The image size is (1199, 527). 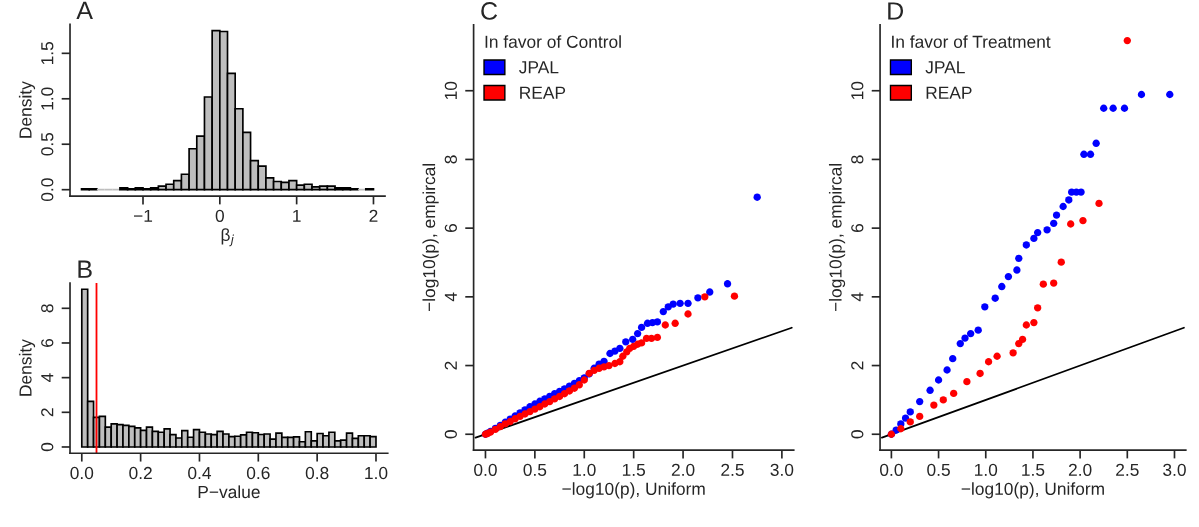 What do you see at coordinates (896, 11) in the screenshot?
I see `chart-title: D` at bounding box center [896, 11].